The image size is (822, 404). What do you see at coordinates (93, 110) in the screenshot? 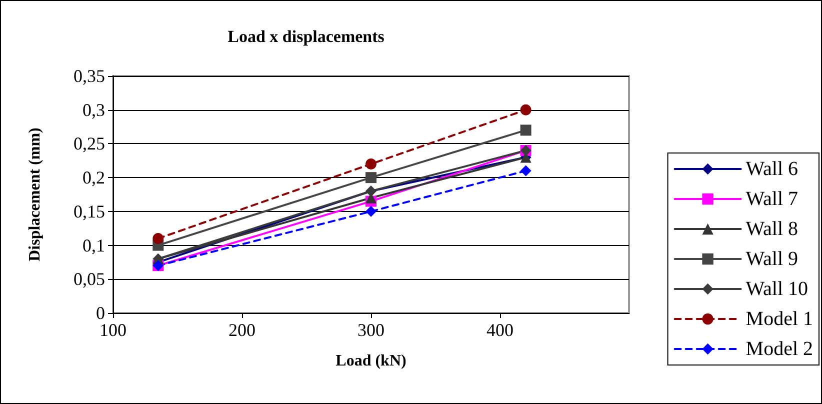
I see `y-tick-label: 0,3` at bounding box center [93, 110].